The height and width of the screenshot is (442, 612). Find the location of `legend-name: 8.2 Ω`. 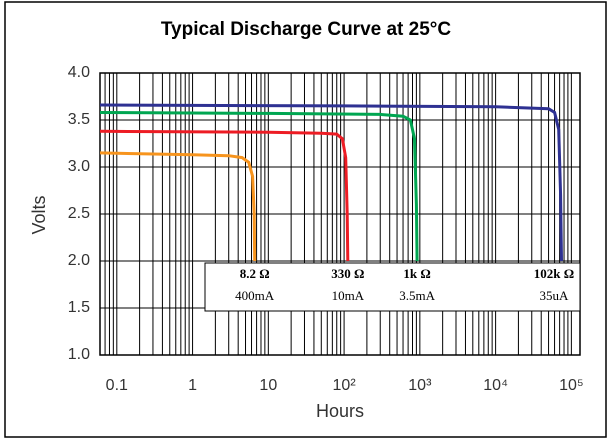

legend-name: 8.2 Ω is located at coordinates (255, 273).